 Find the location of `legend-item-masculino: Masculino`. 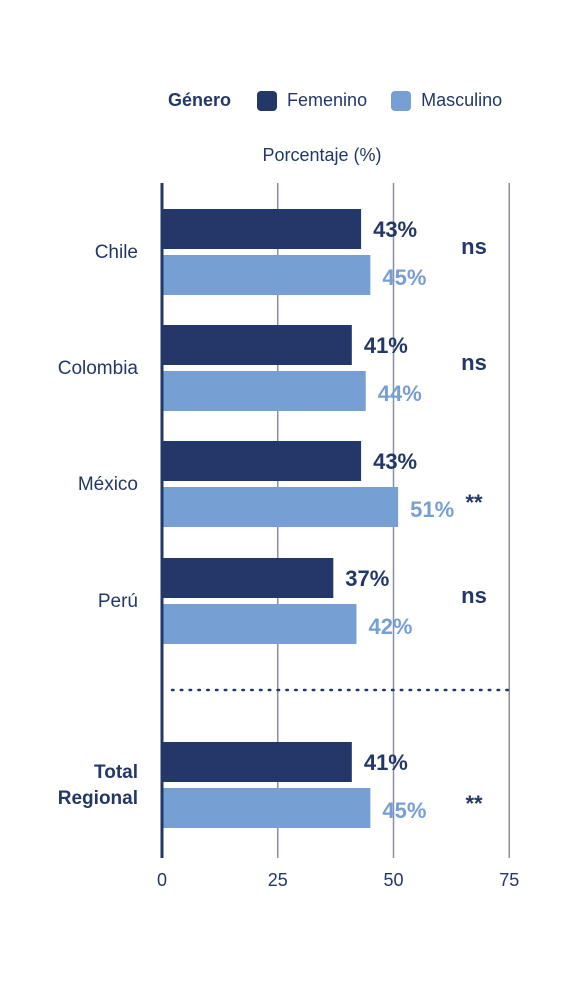

legend-item-masculino: Masculino is located at coordinates (446, 100).